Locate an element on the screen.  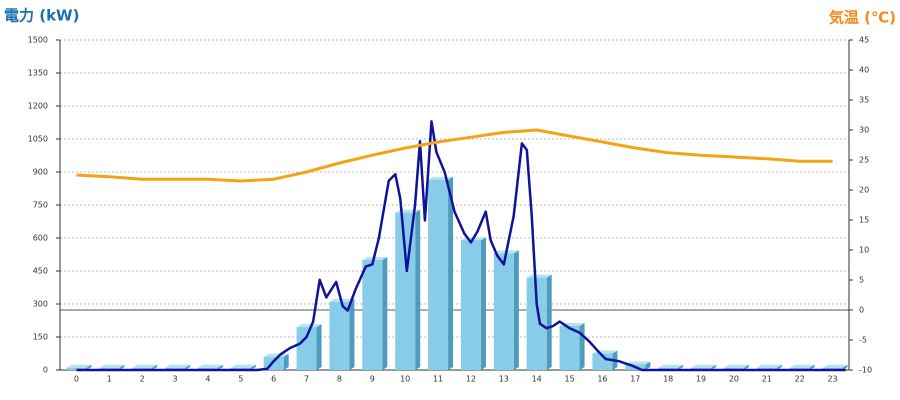
x-tick-label: 6 is located at coordinates (273, 379).